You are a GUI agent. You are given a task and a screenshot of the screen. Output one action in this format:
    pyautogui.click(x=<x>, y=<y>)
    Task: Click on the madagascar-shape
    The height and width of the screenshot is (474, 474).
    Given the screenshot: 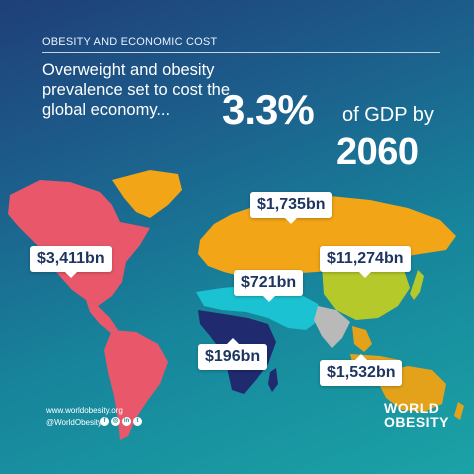 What is the action you would take?
    pyautogui.click(x=273, y=380)
    